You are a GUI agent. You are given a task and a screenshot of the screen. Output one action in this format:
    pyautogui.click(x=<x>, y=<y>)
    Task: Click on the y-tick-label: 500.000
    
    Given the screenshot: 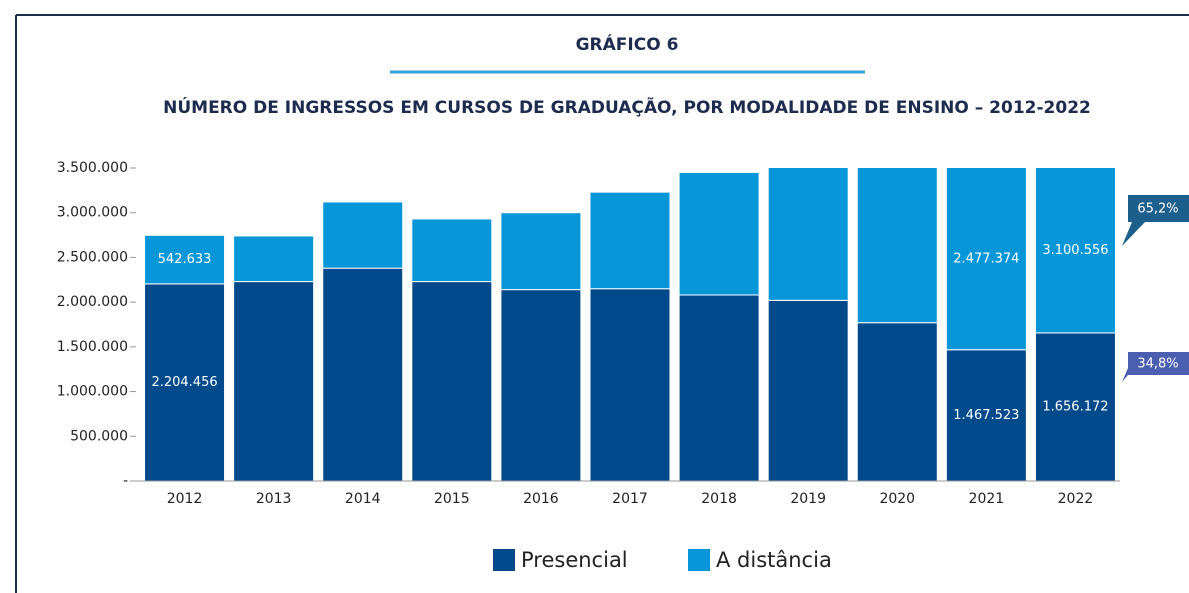 What is the action you would take?
    pyautogui.click(x=99, y=436)
    